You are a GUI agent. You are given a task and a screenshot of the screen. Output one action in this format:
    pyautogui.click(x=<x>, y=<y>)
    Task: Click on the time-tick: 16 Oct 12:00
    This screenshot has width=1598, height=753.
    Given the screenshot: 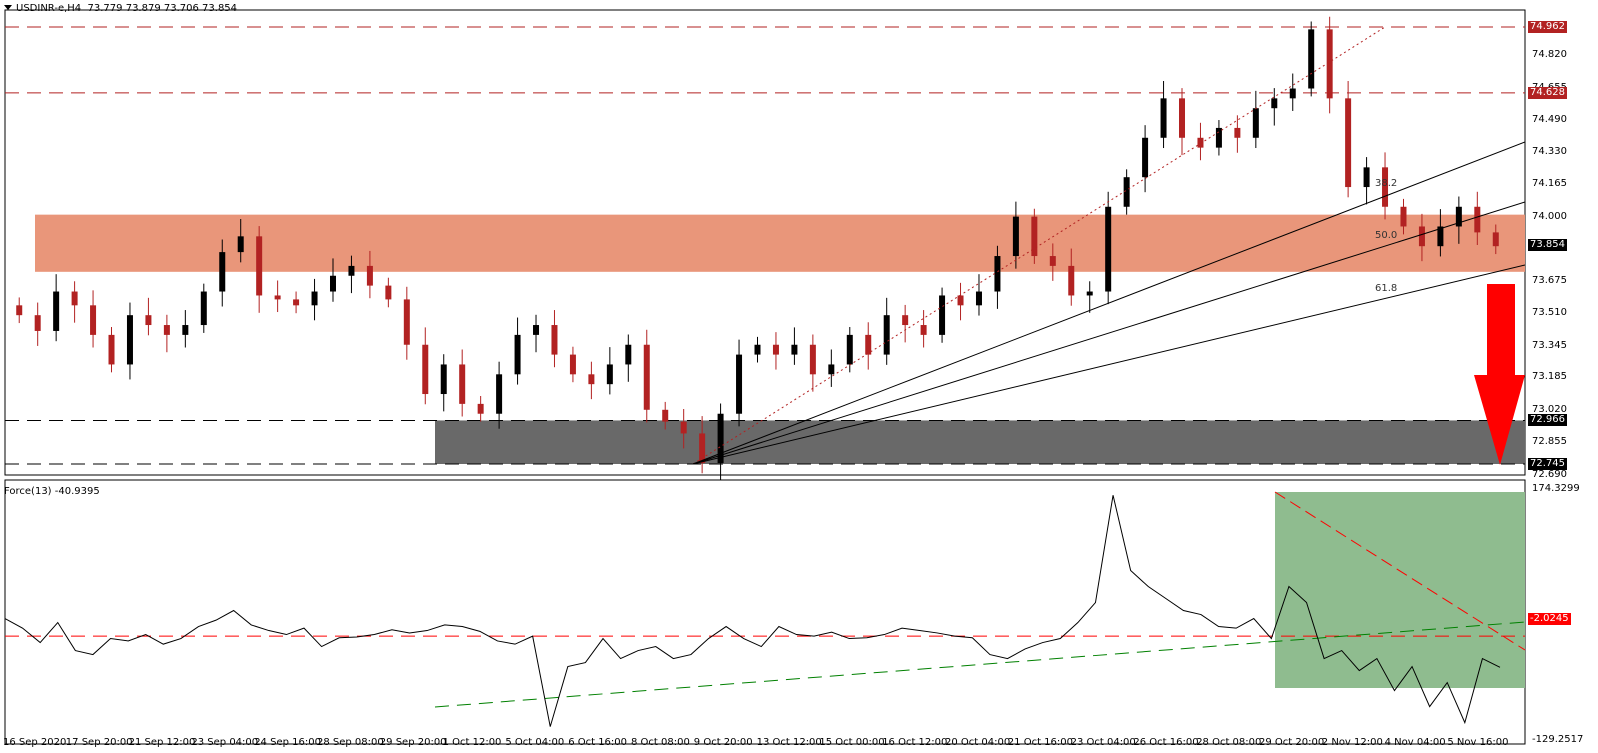 What is the action you would take?
    pyautogui.click(x=915, y=742)
    